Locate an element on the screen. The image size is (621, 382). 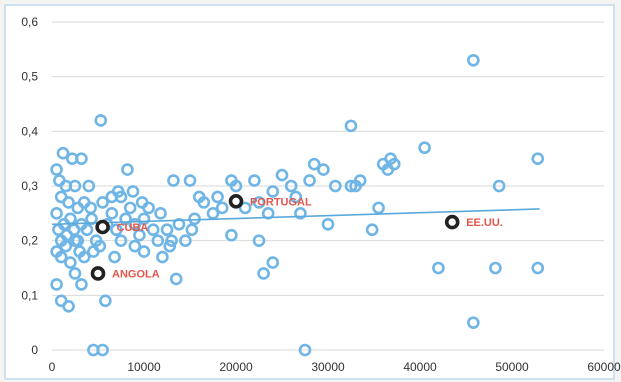
y-tick-label: 0,5 is located at coordinates (29, 77).